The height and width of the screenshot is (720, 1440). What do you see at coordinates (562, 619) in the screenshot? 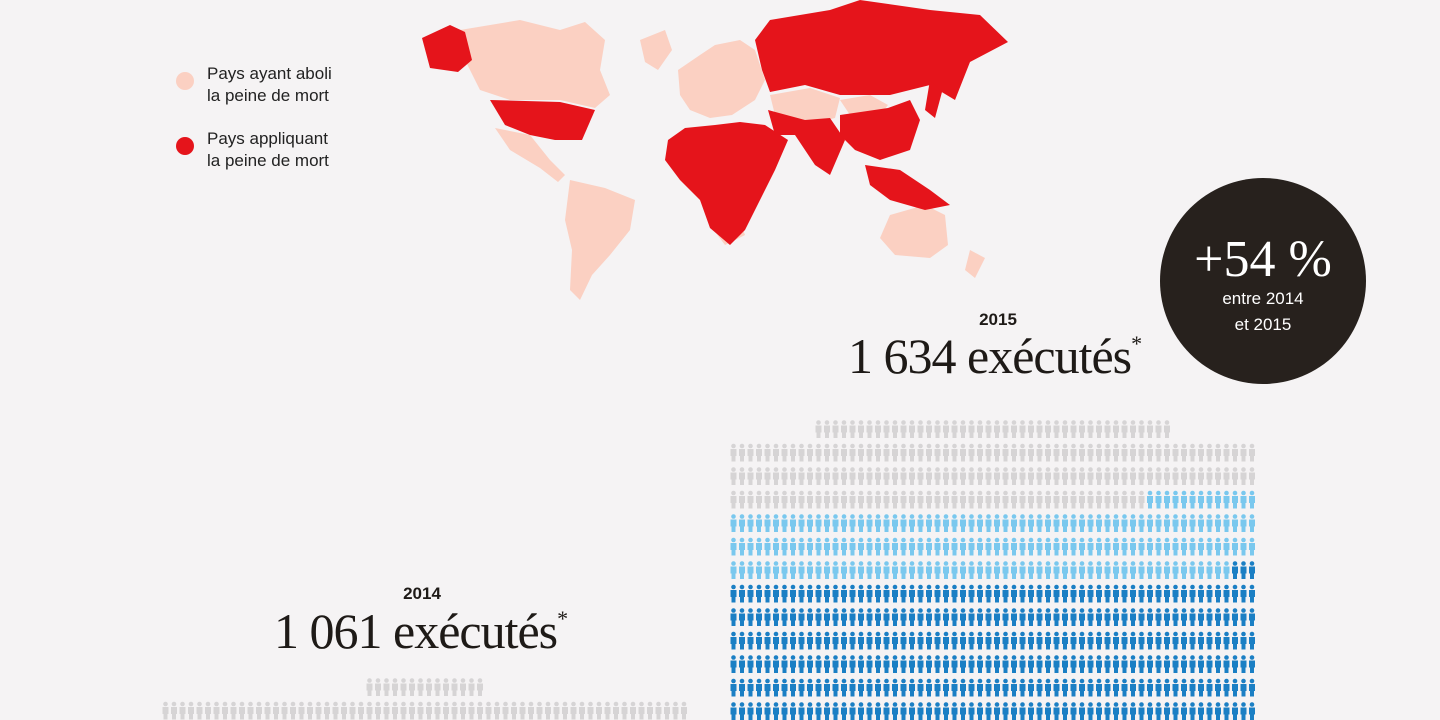
I see `asterisk-2014: *` at bounding box center [562, 619].